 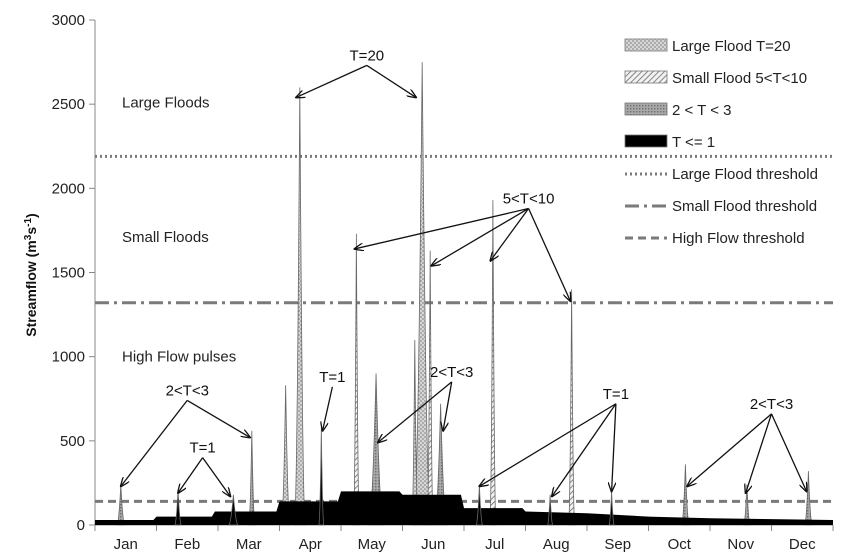 What do you see at coordinates (68, 357) in the screenshot?
I see `y-tick-label: 1000` at bounding box center [68, 357].